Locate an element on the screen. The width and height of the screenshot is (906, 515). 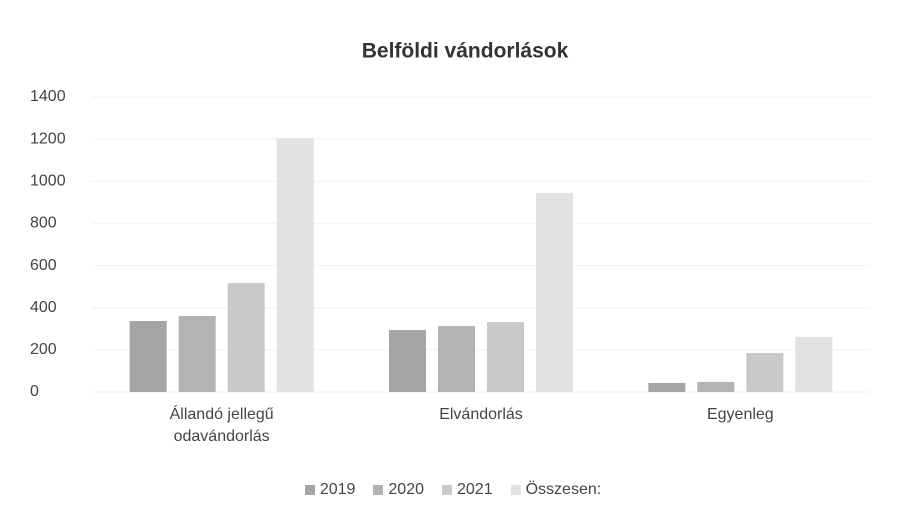
x-tick-label: Állandó jellegű odavándorlás is located at coordinates (221, 425).